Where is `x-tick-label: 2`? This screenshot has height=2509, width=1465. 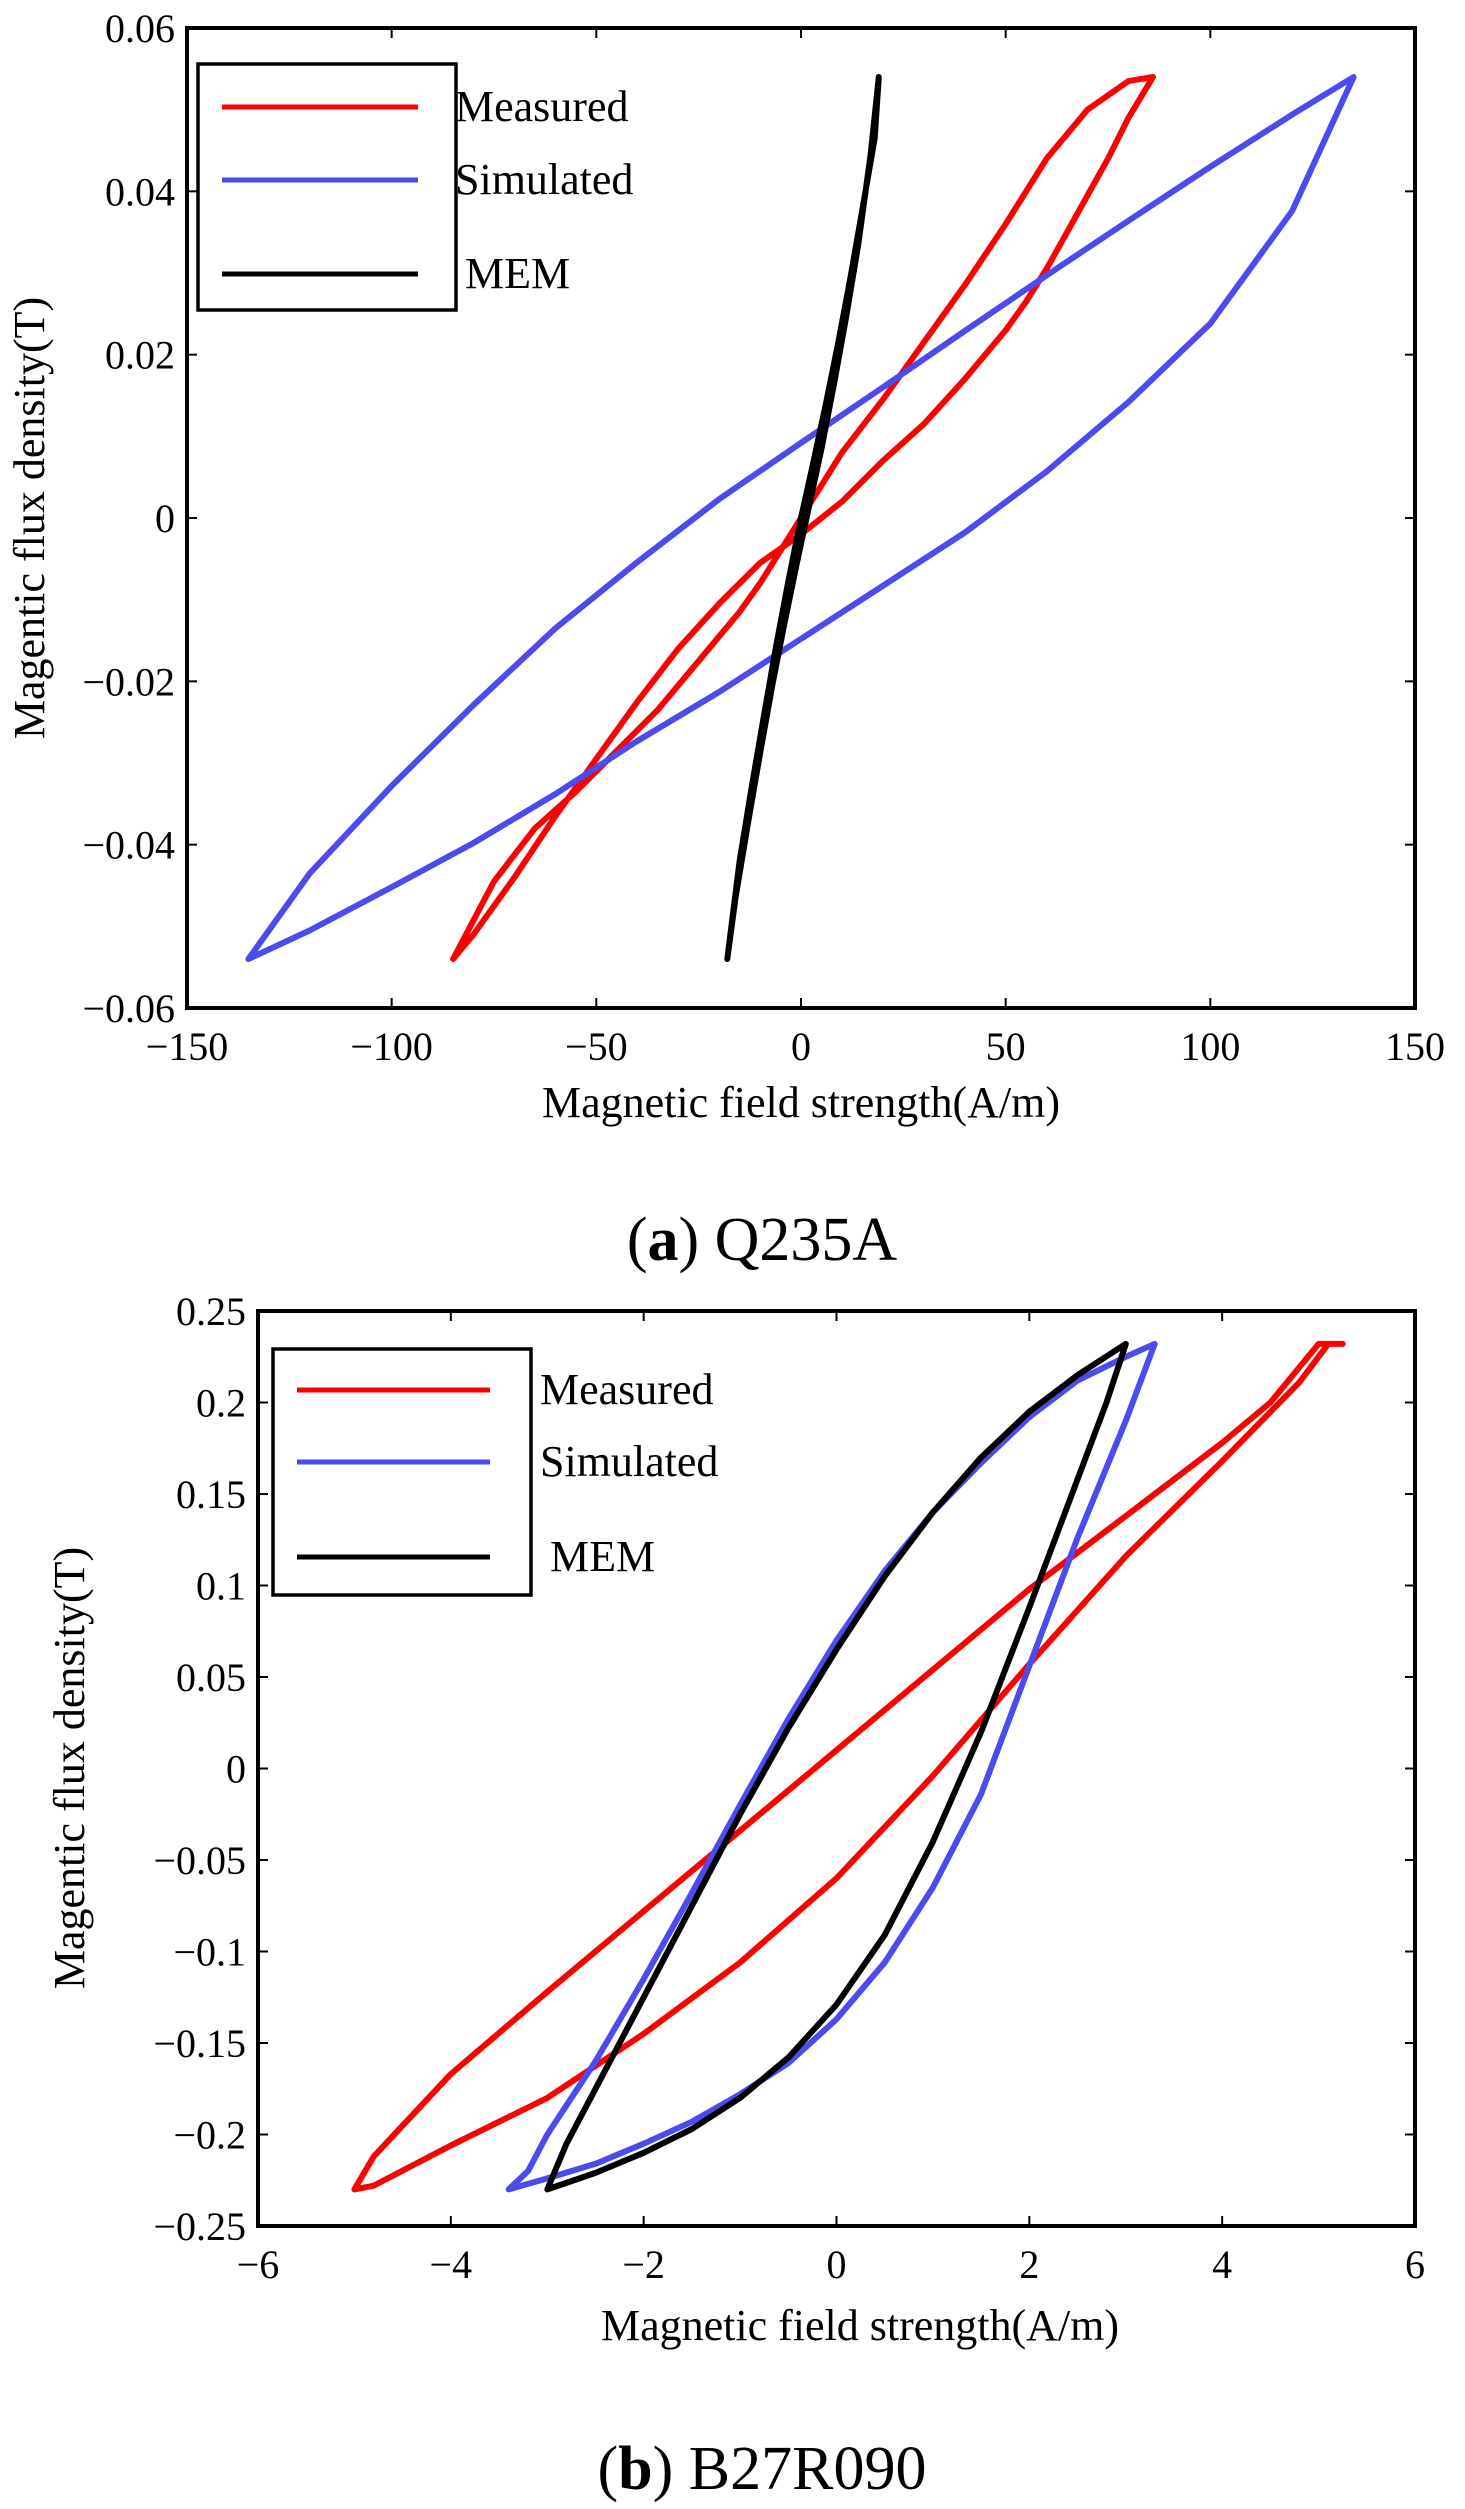 x-tick-label: 2 is located at coordinates (1029, 2264).